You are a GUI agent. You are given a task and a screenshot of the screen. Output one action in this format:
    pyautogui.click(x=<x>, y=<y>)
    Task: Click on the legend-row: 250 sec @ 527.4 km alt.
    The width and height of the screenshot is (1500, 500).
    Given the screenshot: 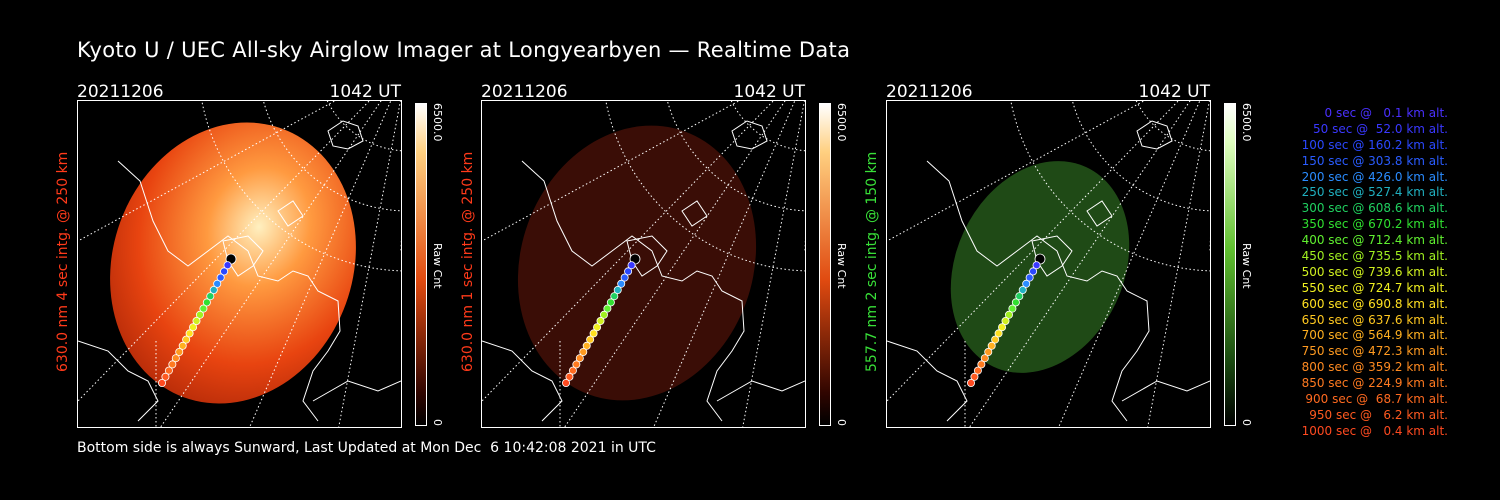 What is the action you would take?
    pyautogui.click(x=1372, y=192)
    